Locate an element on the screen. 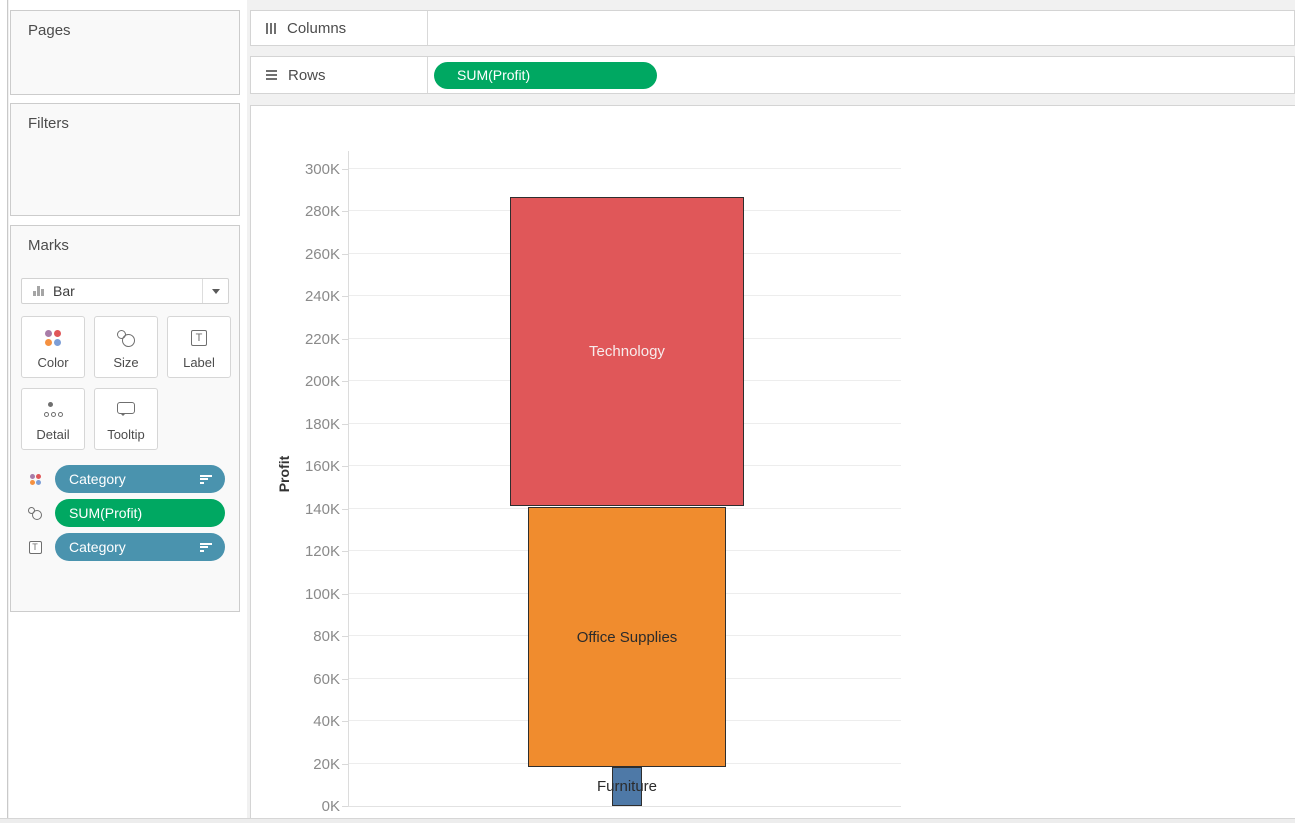  pill-sum-profit-size: SUM(Profit) is located at coordinates (140, 513).